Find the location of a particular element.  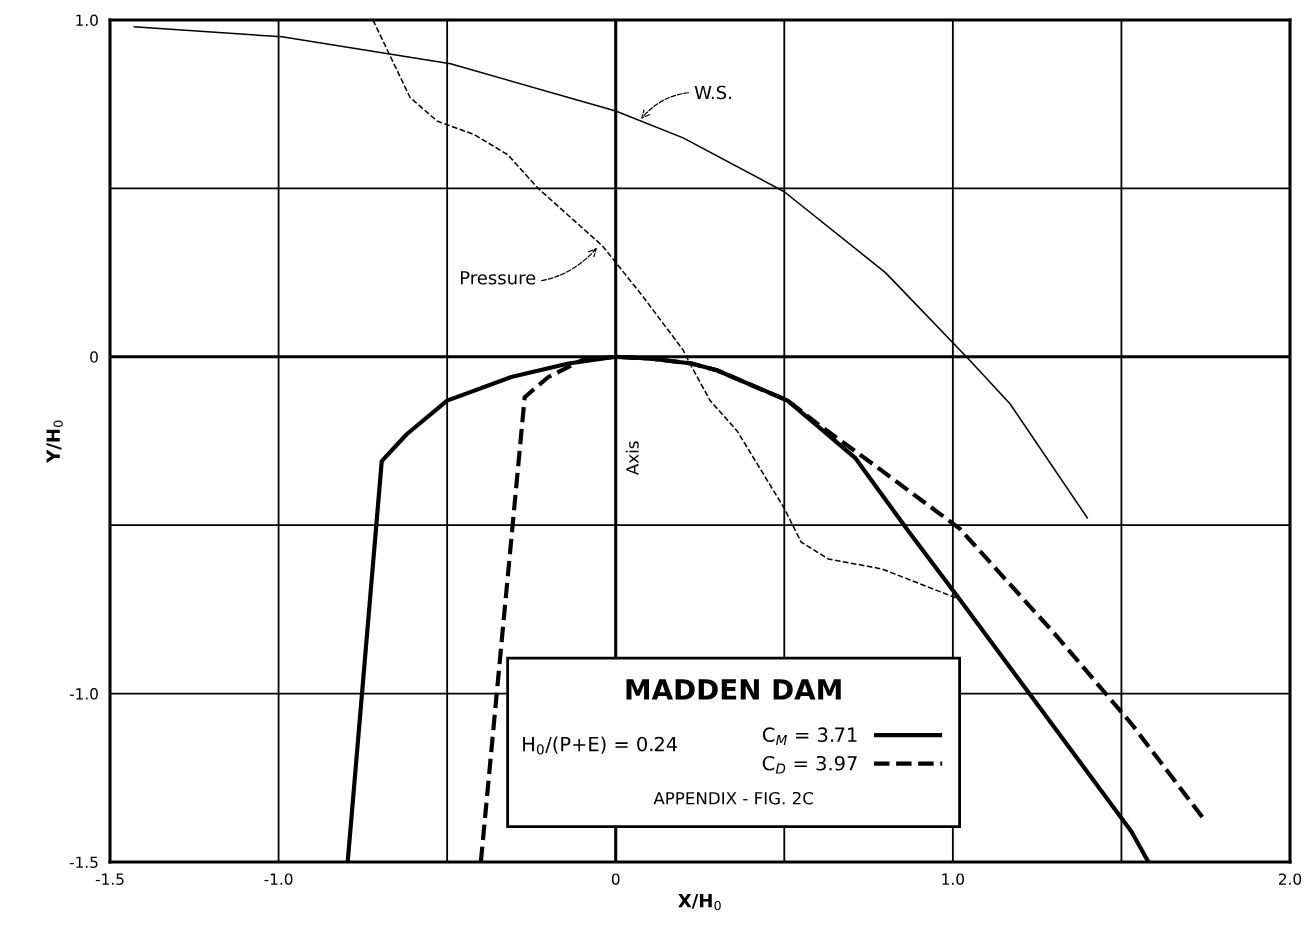

legend-title: MADDEN DAM is located at coordinates (733, 689).